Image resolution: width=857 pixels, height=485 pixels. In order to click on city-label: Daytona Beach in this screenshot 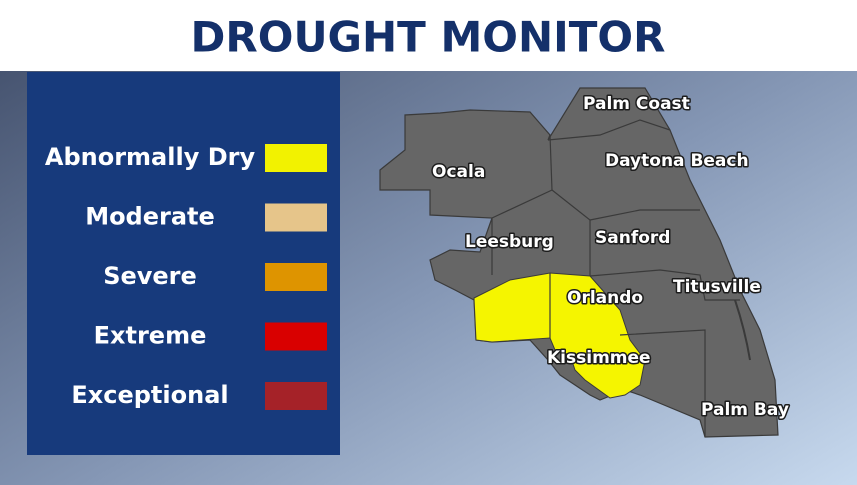, I will do `click(677, 161)`.